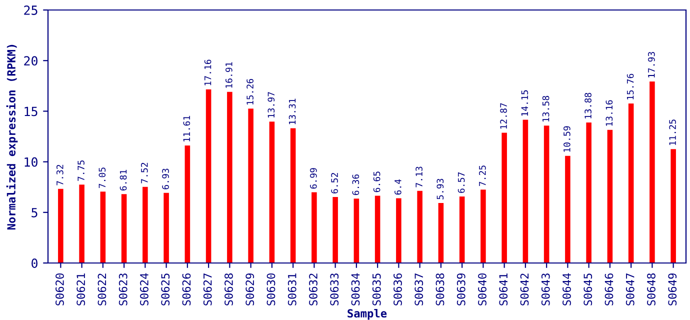  Describe the element at coordinates (81, 289) in the screenshot. I see `x-tick-label: S0621` at that location.